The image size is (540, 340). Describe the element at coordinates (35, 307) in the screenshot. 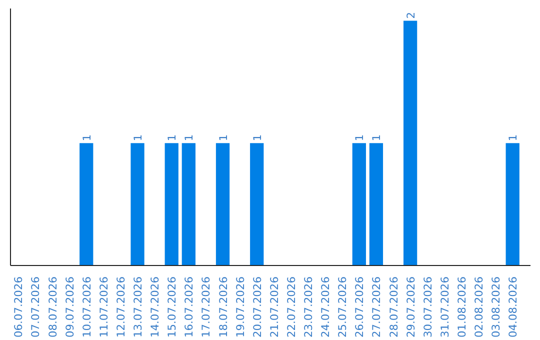

I see `x-tick-label: 07.07.2026` at that location.